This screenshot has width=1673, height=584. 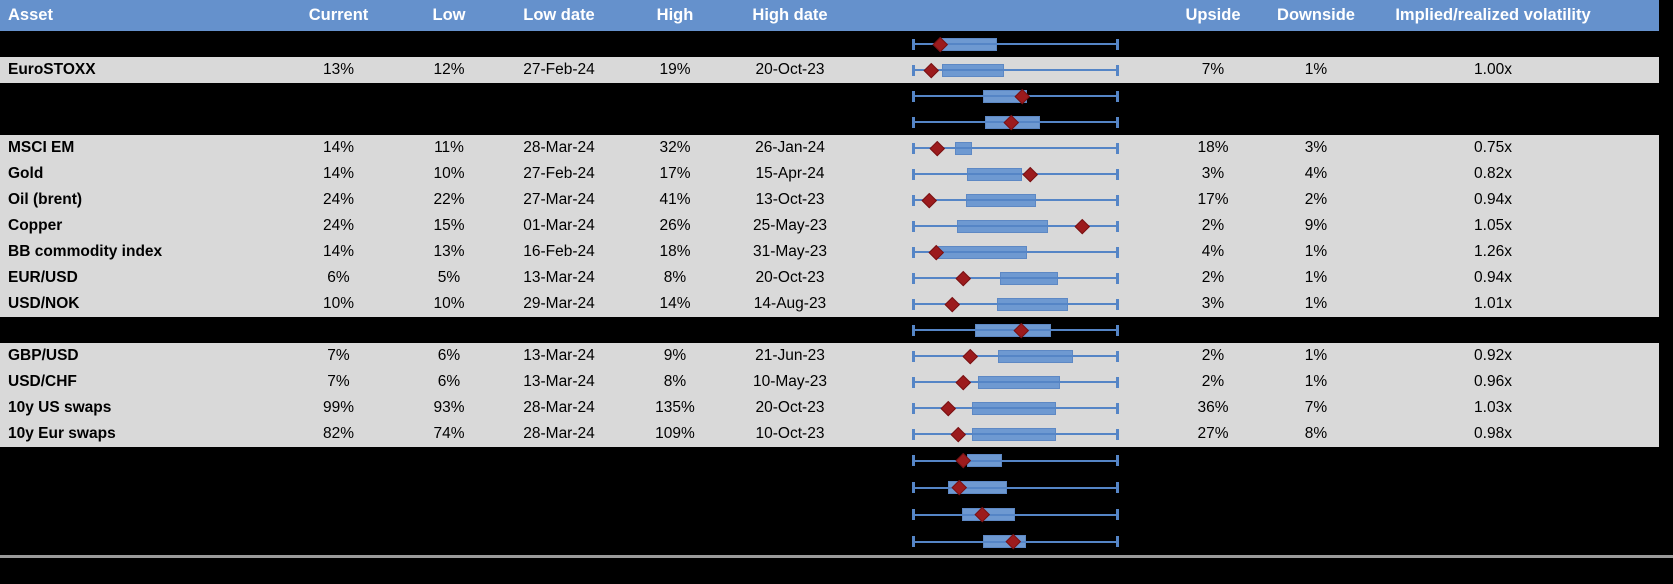 I want to click on implied-realized-cell: 1.03x, so click(x=1493, y=407).